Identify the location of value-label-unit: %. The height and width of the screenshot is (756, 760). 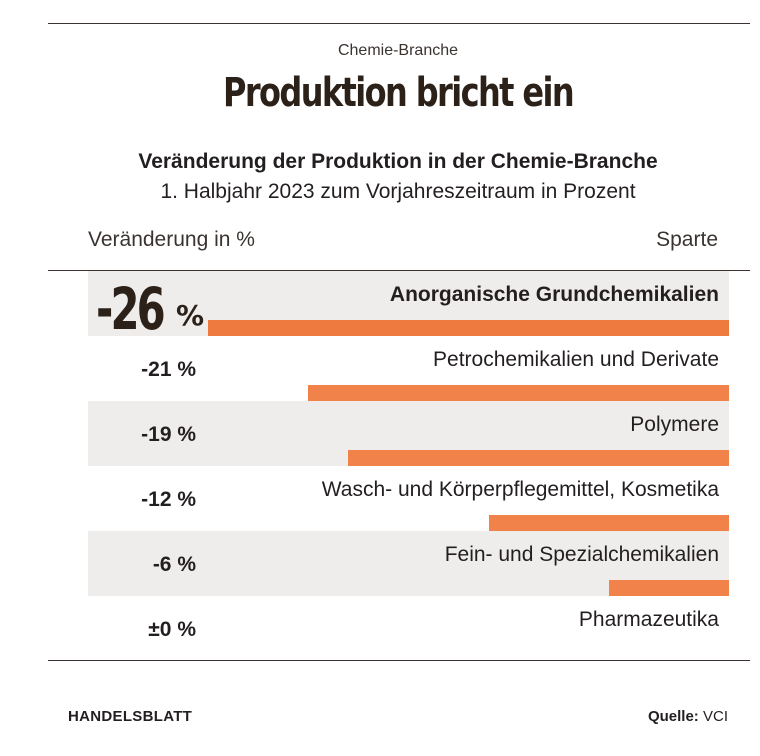
(190, 315).